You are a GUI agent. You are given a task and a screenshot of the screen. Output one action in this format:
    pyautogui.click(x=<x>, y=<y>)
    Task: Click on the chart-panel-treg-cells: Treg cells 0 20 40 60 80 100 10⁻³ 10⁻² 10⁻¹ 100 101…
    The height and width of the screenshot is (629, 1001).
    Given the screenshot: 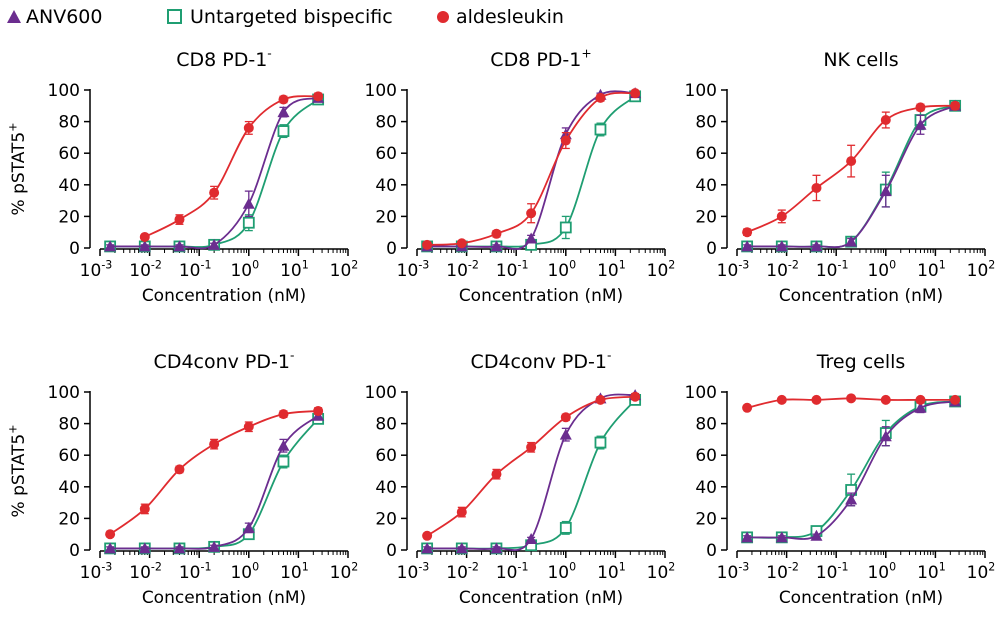 What is the action you would take?
    pyautogui.click(x=840, y=479)
    